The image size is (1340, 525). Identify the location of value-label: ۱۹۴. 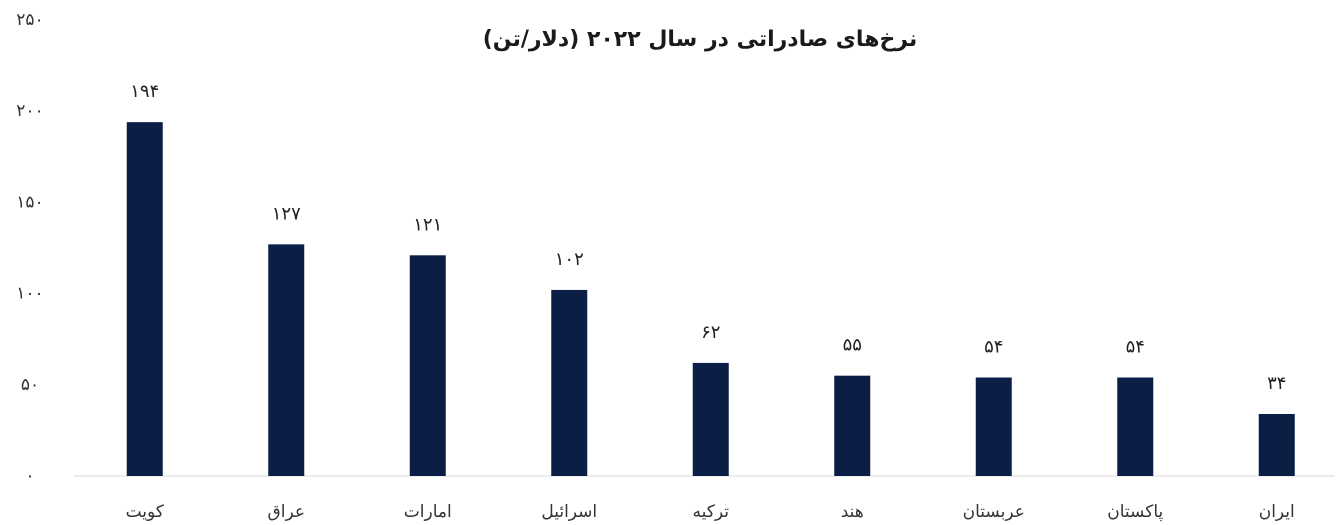
(144, 91).